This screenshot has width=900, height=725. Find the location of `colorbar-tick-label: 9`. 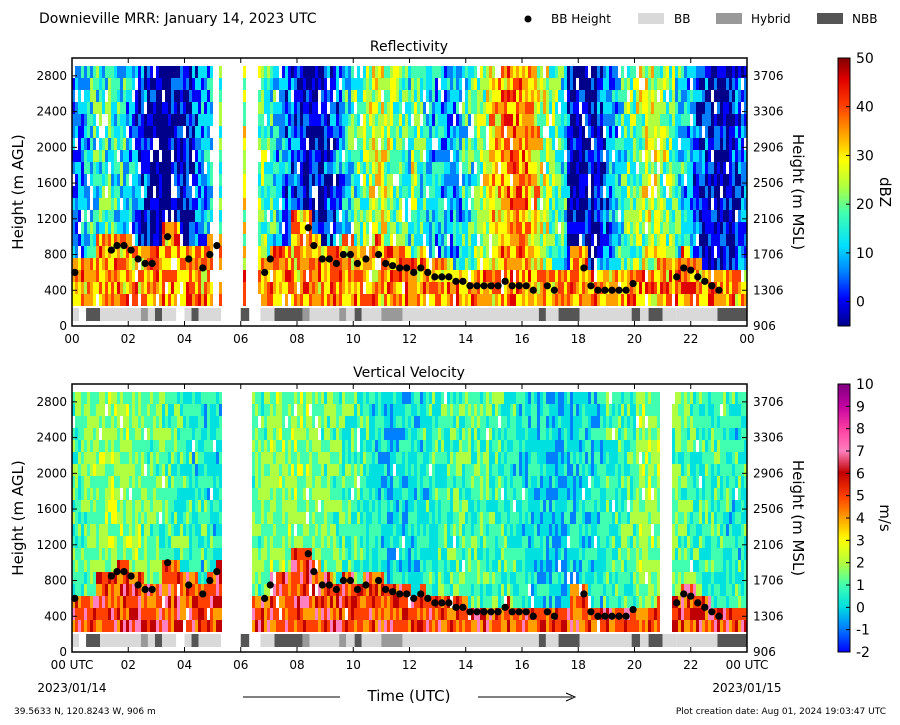

colorbar-tick-label: 9 is located at coordinates (860, 407).